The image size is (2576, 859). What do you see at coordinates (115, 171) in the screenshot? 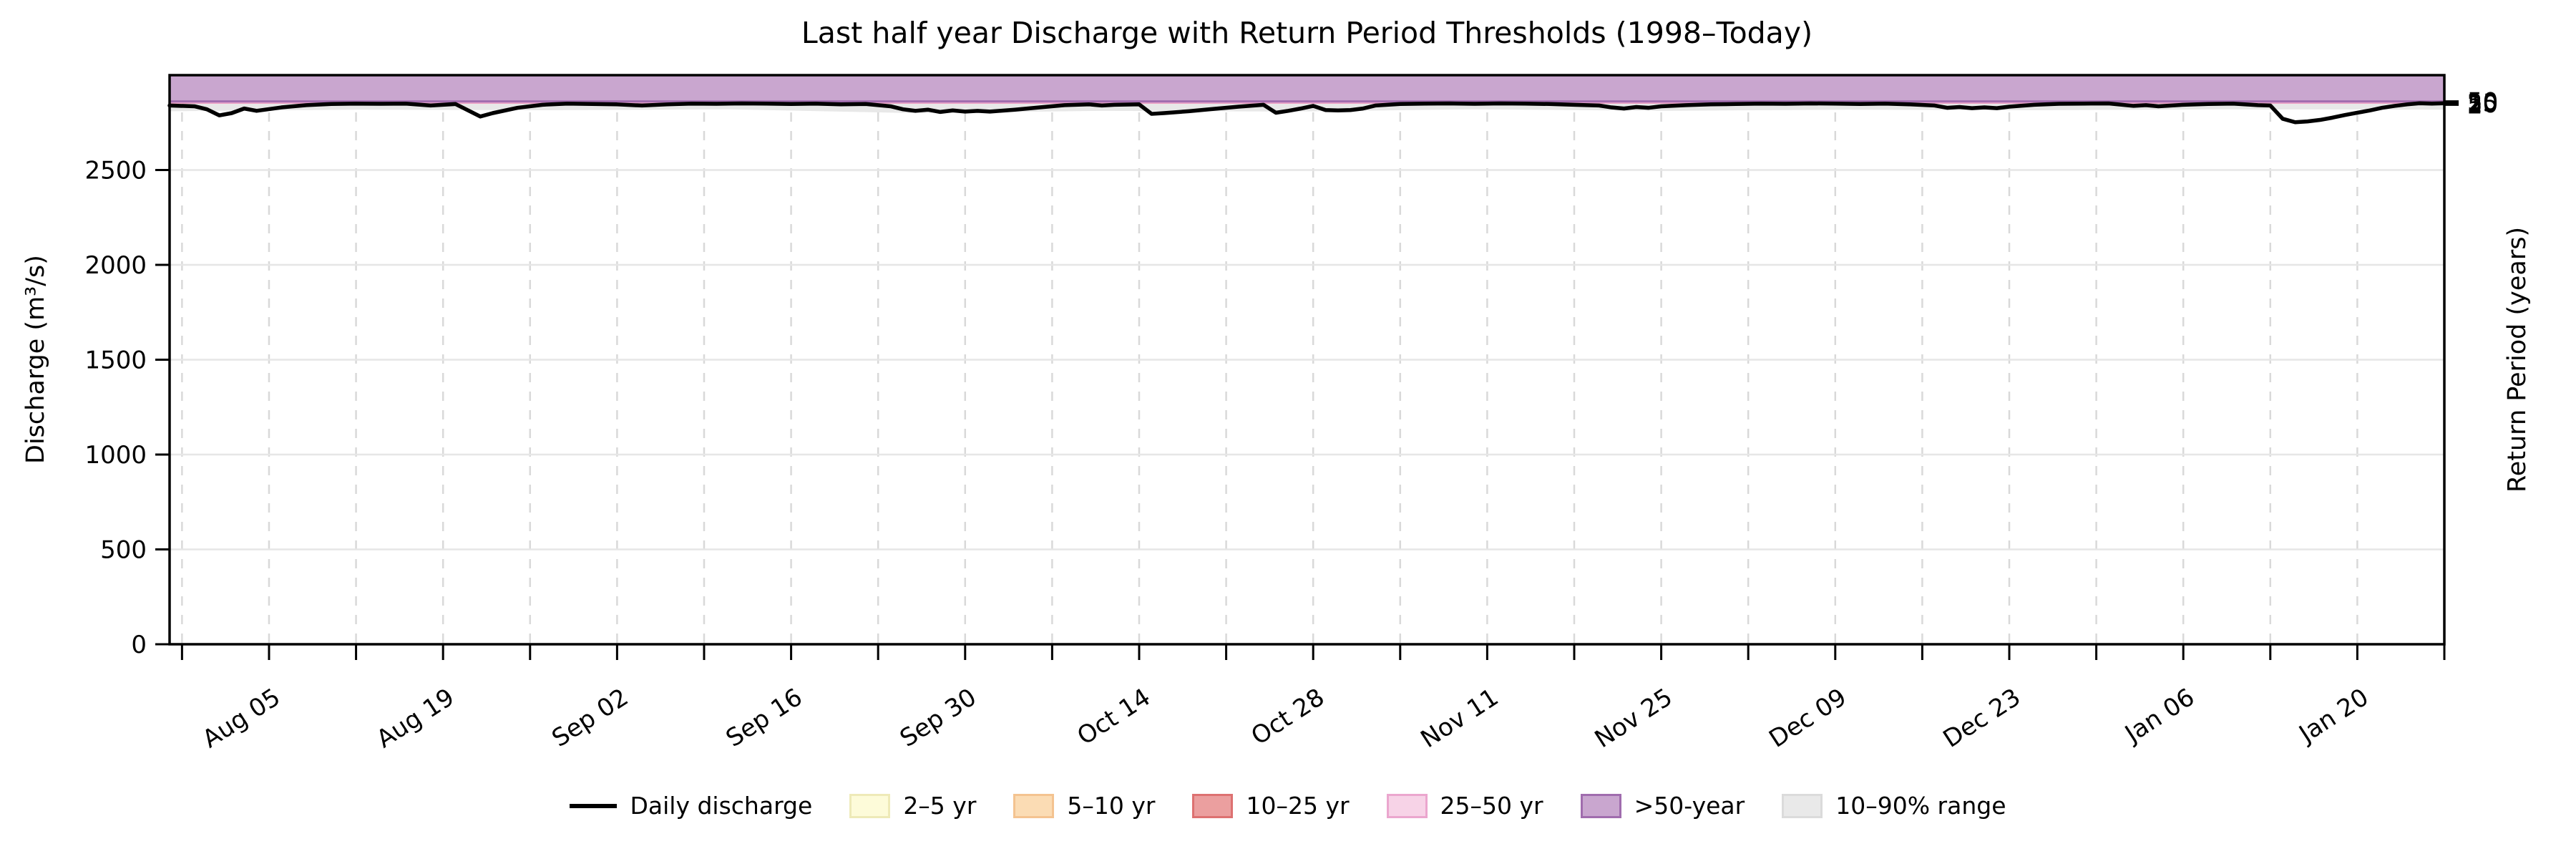
I see `svg-text: 2500` at bounding box center [115, 171].